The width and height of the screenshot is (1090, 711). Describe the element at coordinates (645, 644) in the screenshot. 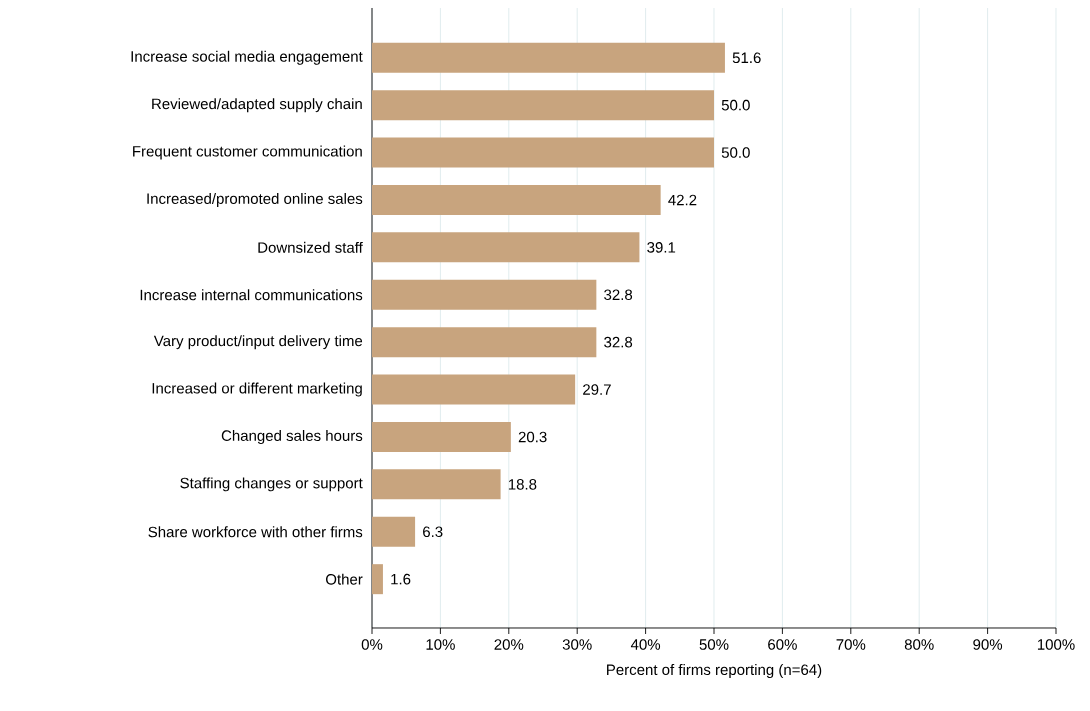

I see `x-tick-label: 40%` at that location.